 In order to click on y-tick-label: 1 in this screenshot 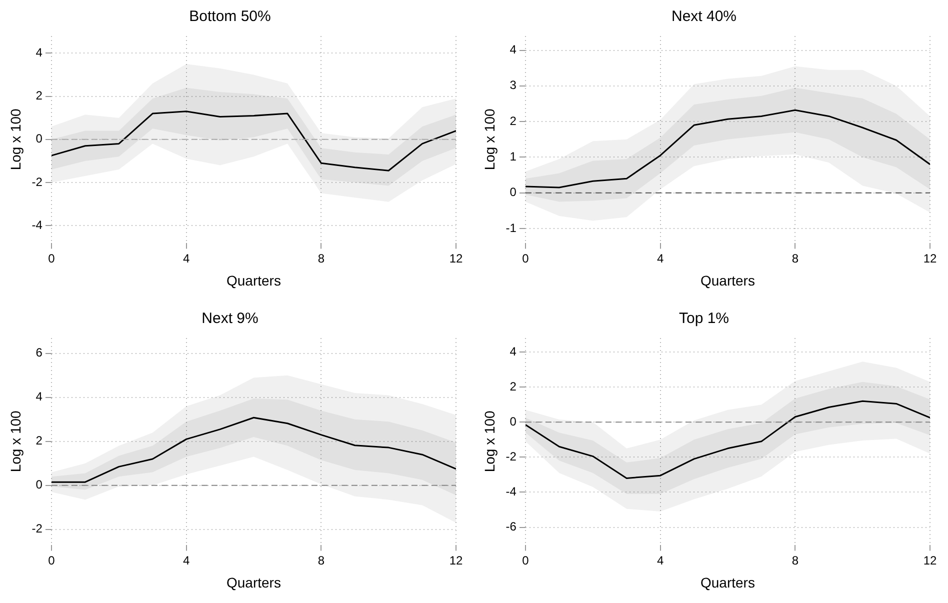, I will do `click(513, 157)`.